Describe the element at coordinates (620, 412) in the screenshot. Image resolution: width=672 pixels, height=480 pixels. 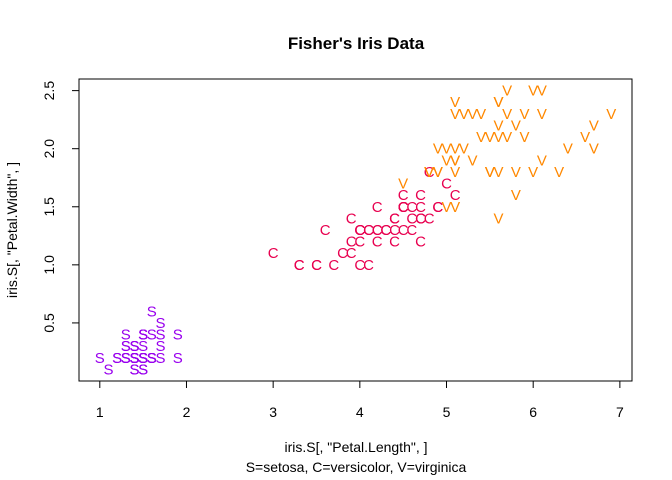
I see `x-tick-label: 7` at that location.